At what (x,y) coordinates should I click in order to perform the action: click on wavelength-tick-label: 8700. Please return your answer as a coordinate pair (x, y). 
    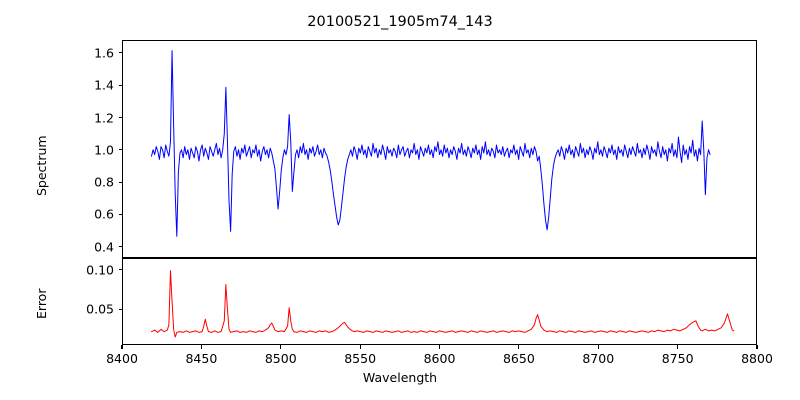
    Looking at the image, I should click on (598, 358).